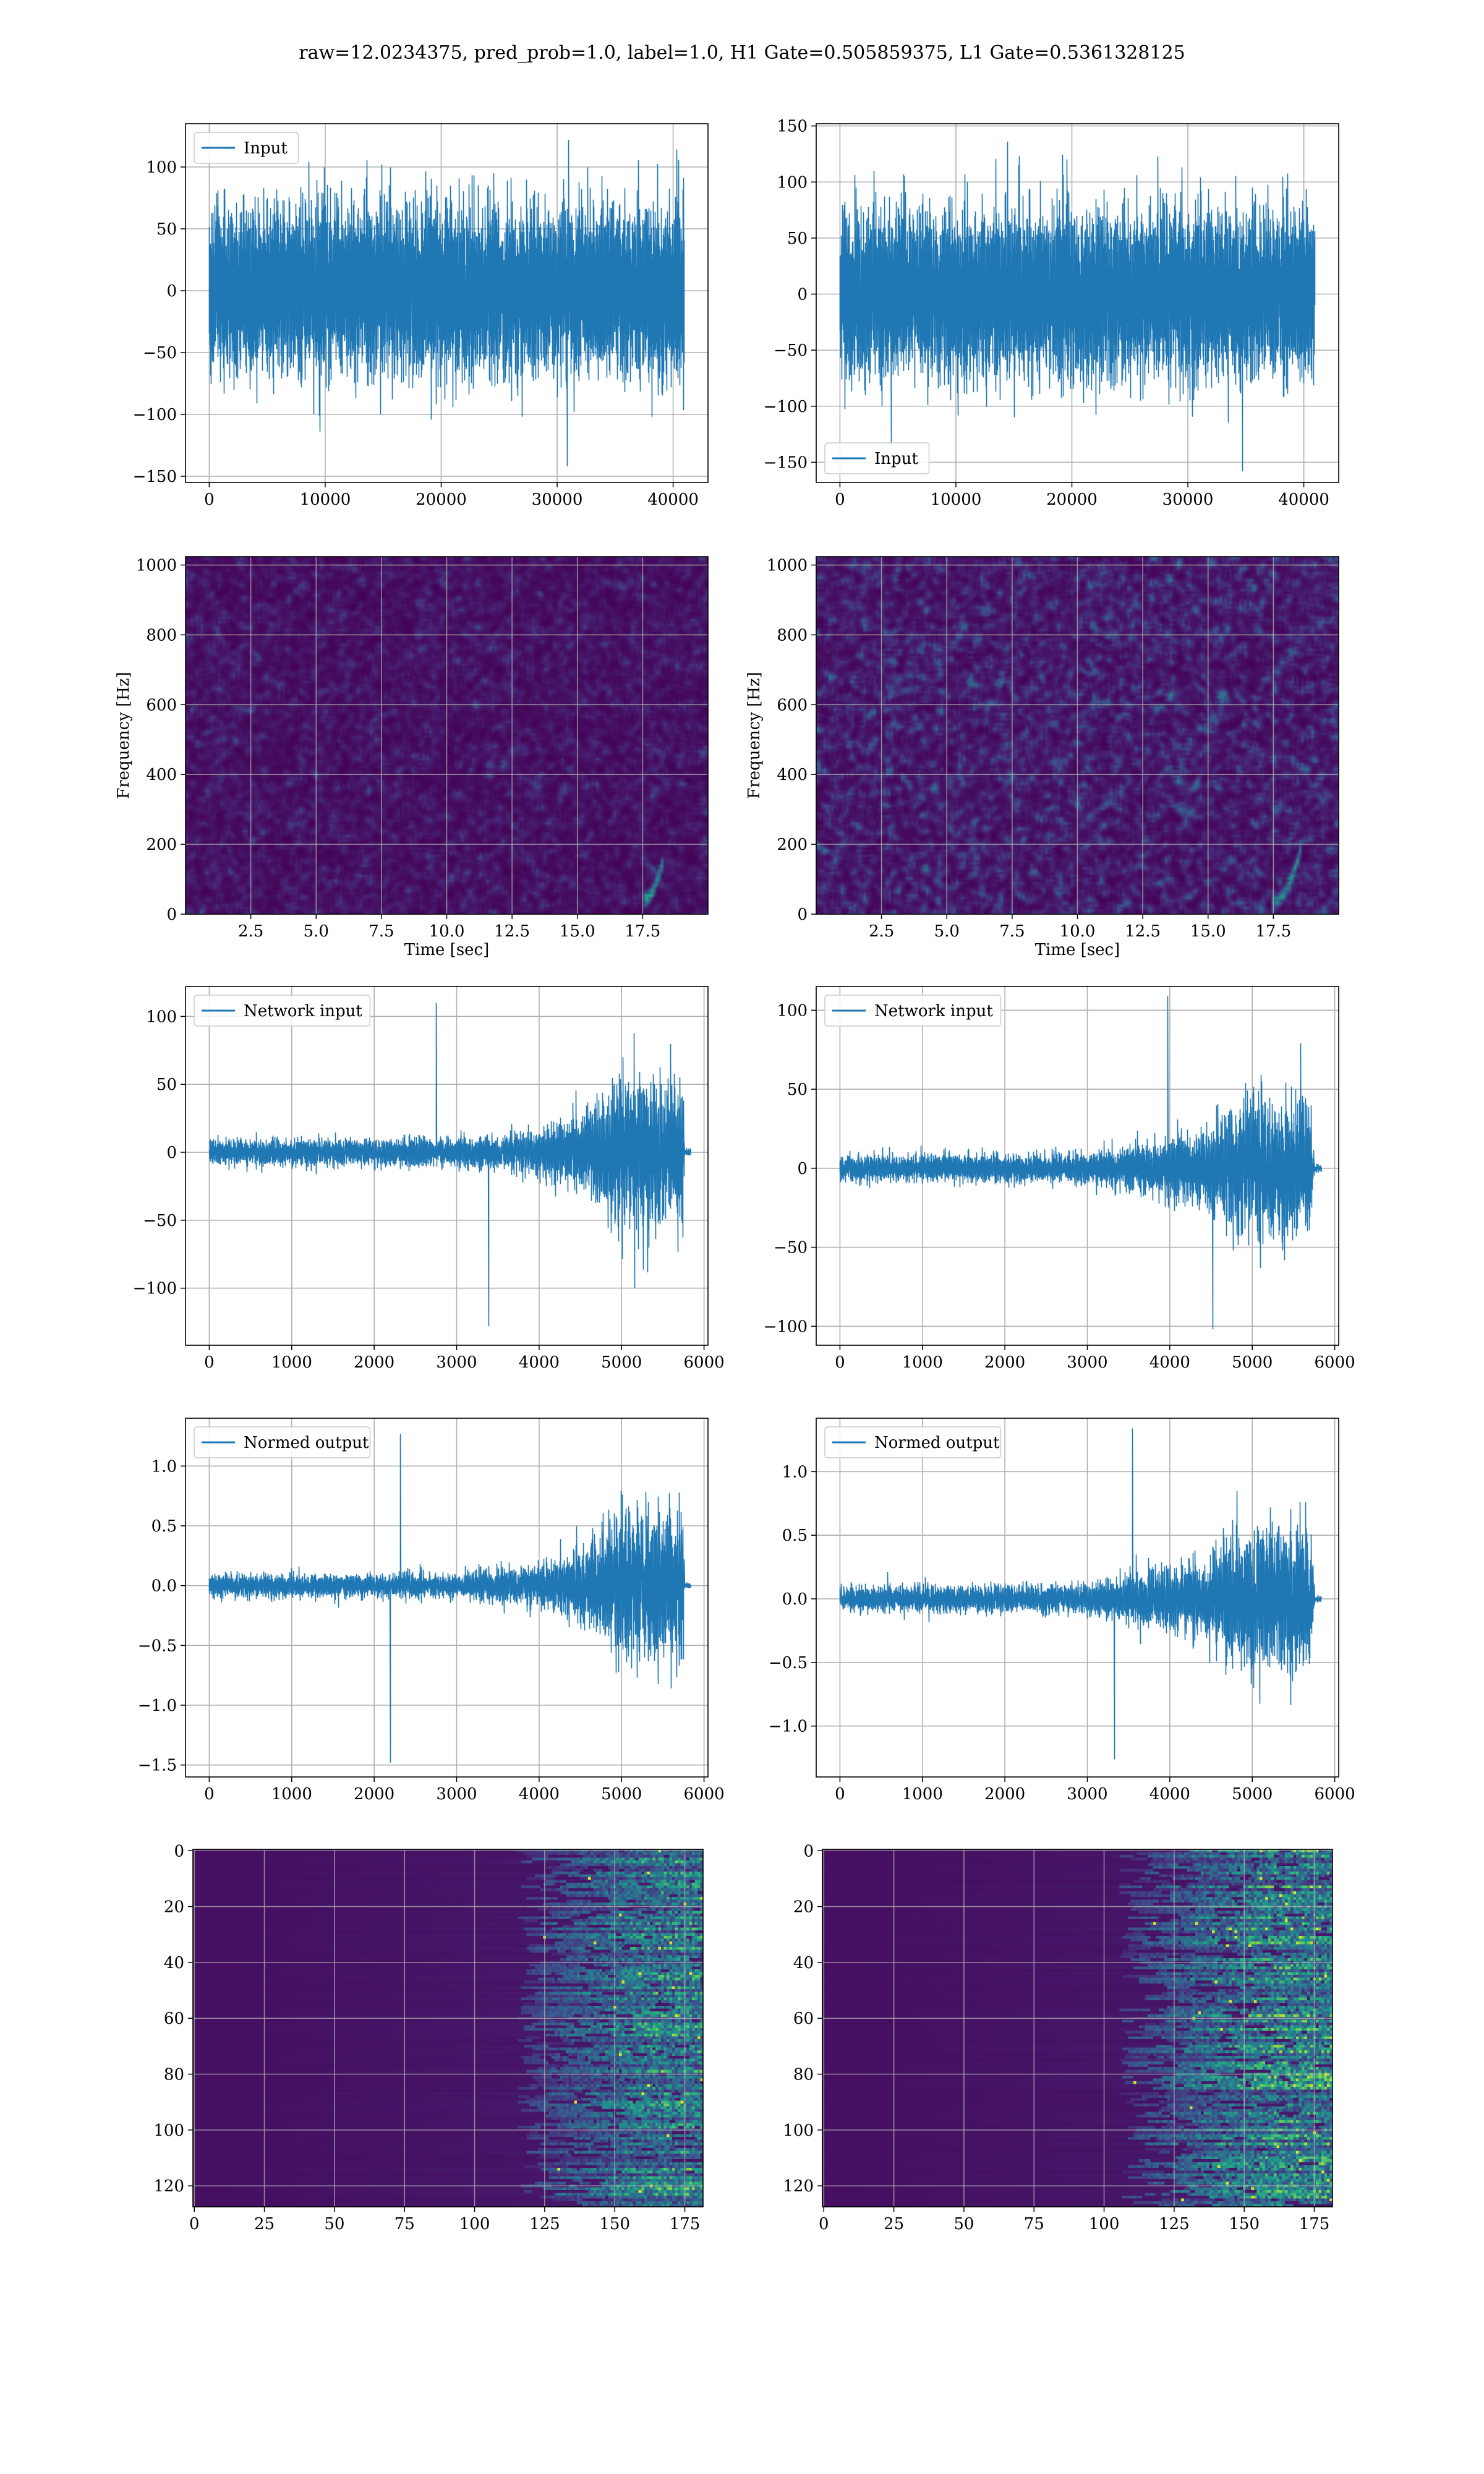 The image size is (1484, 2474). Describe the element at coordinates (157, 1766) in the screenshot. I see `y-tick-label: −1.5` at that location.